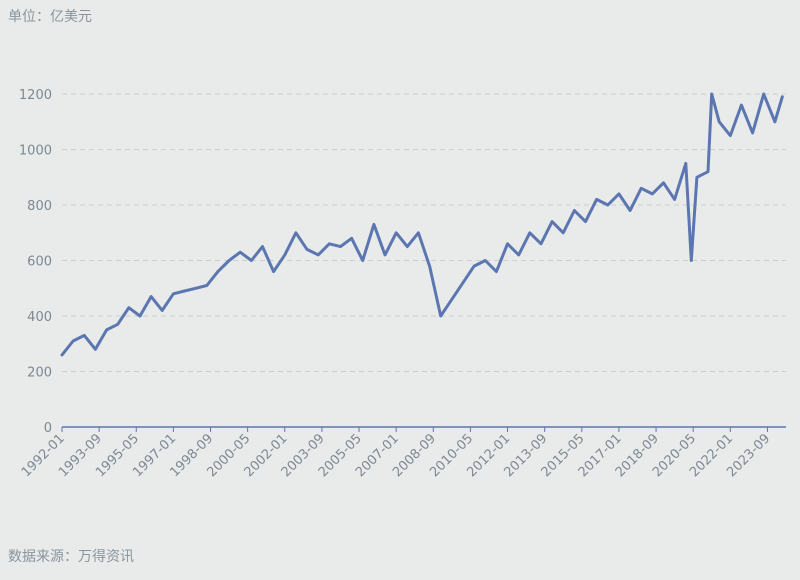 Image resolution: width=800 pixels, height=580 pixels. I want to click on unit-label: 单位：亿美元, so click(50, 17).